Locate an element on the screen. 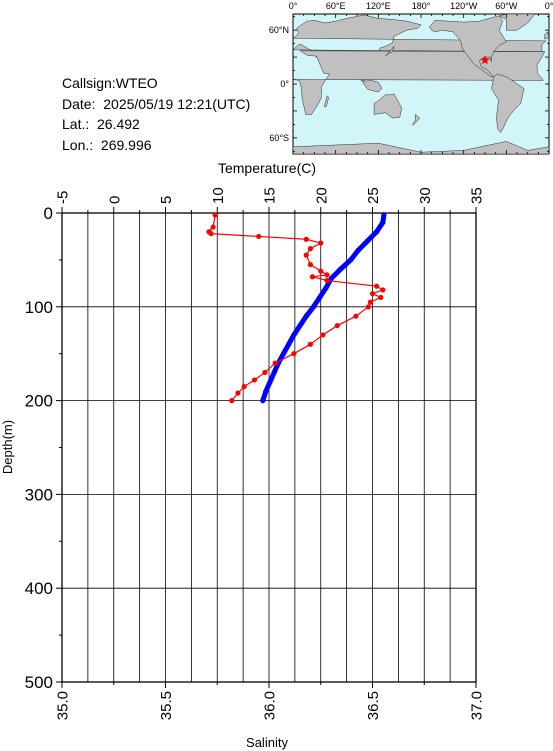  map-lon-label: 0° is located at coordinates (293, 6).